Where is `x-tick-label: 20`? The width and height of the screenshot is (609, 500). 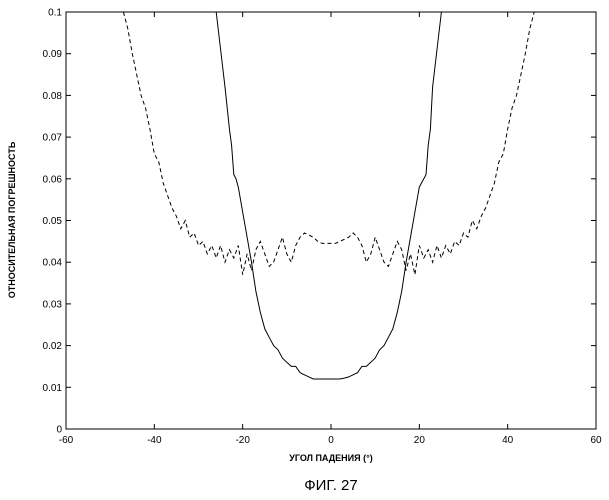 x-tick-label: 20 is located at coordinates (420, 440).